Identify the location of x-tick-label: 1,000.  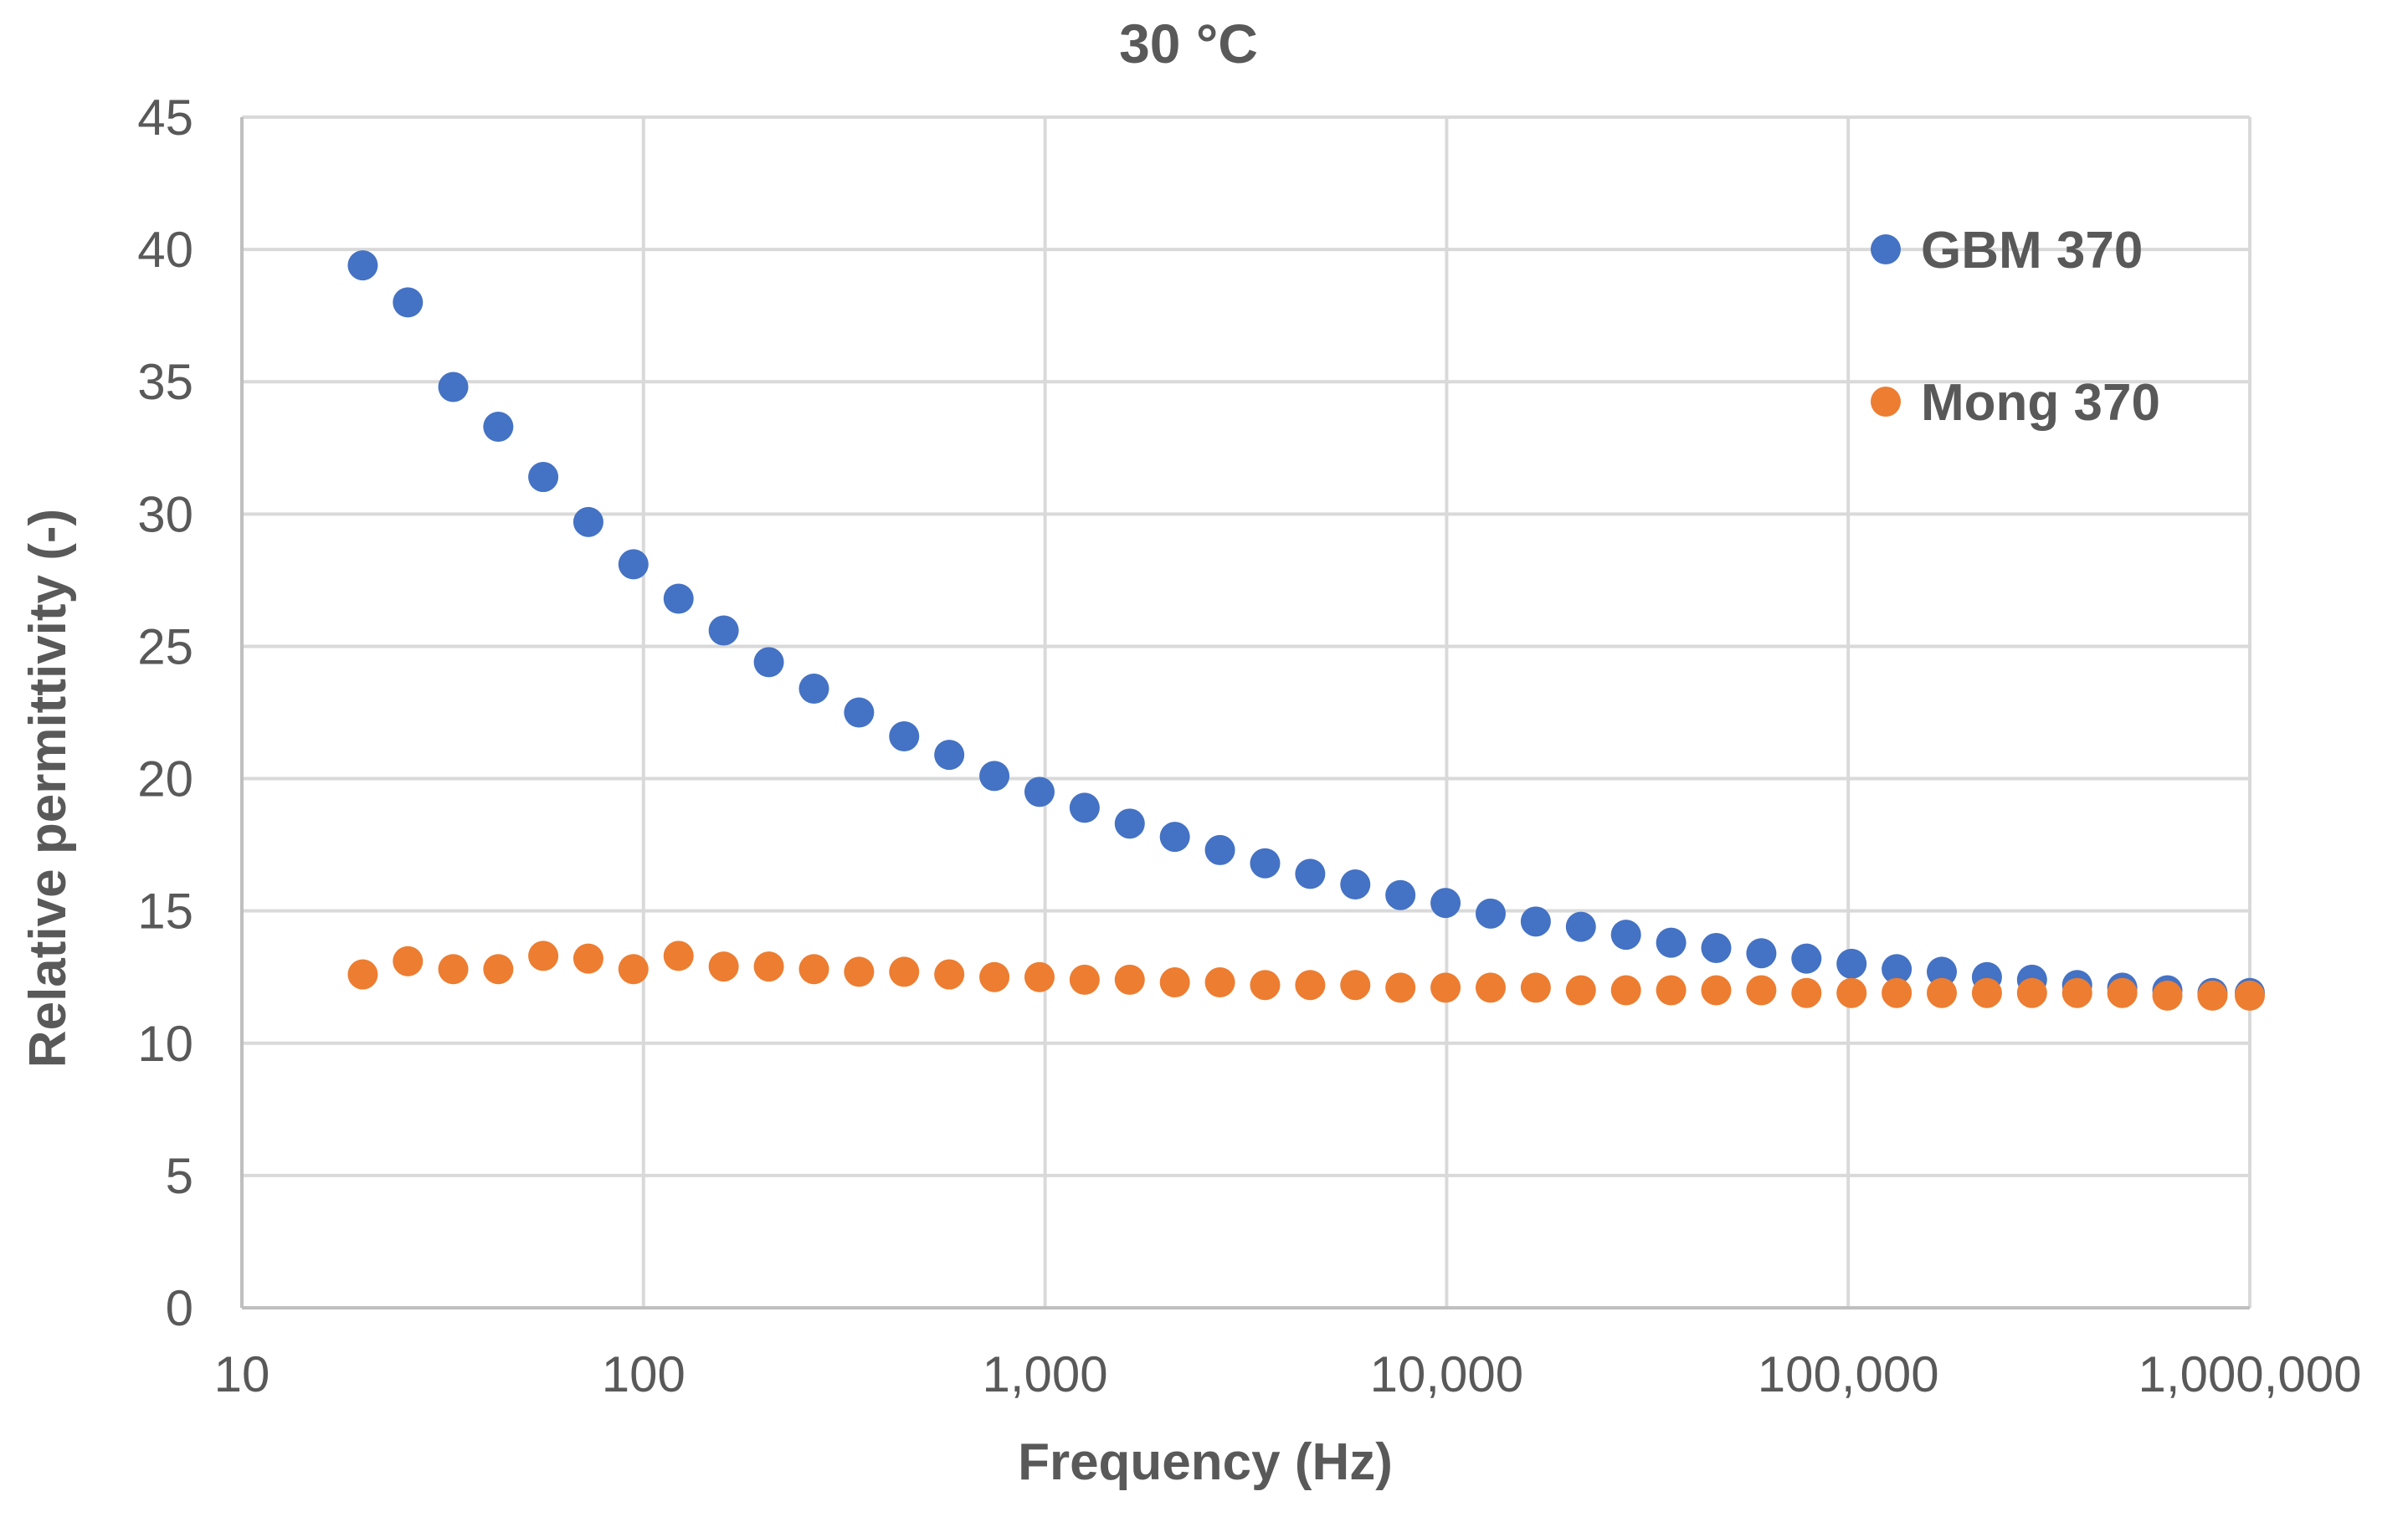
(1045, 1374).